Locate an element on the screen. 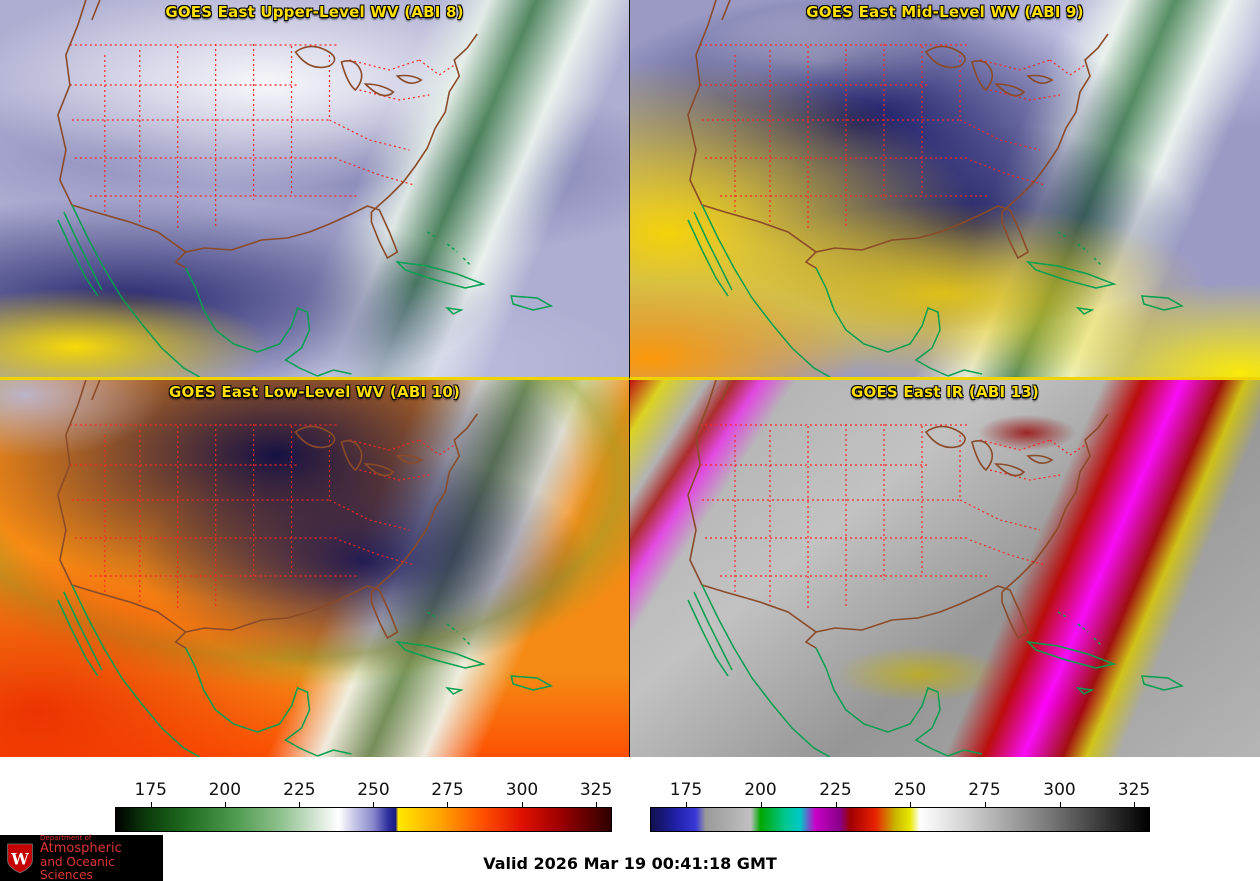 The width and height of the screenshot is (1260, 881). wv-colorbar: 175 200 225 250 275 300 325 is located at coordinates (363, 804).